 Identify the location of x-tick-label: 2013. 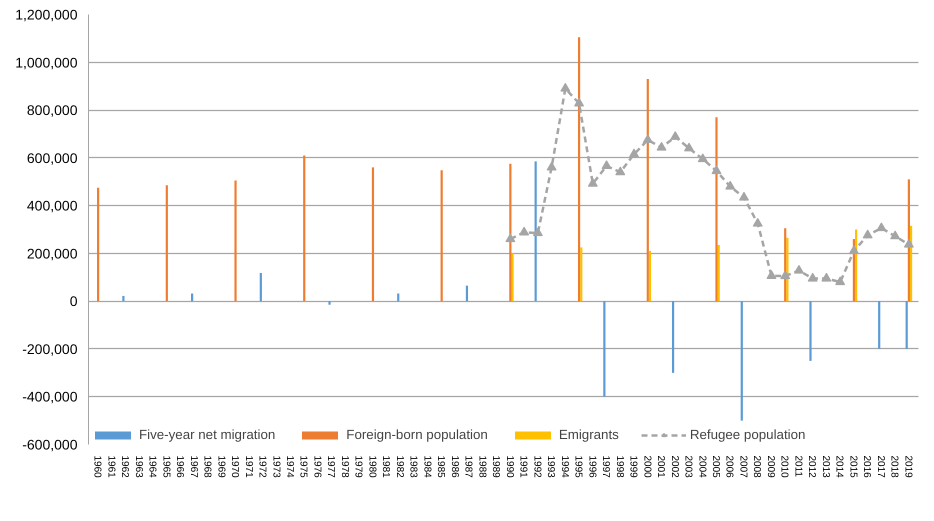
(825, 467).